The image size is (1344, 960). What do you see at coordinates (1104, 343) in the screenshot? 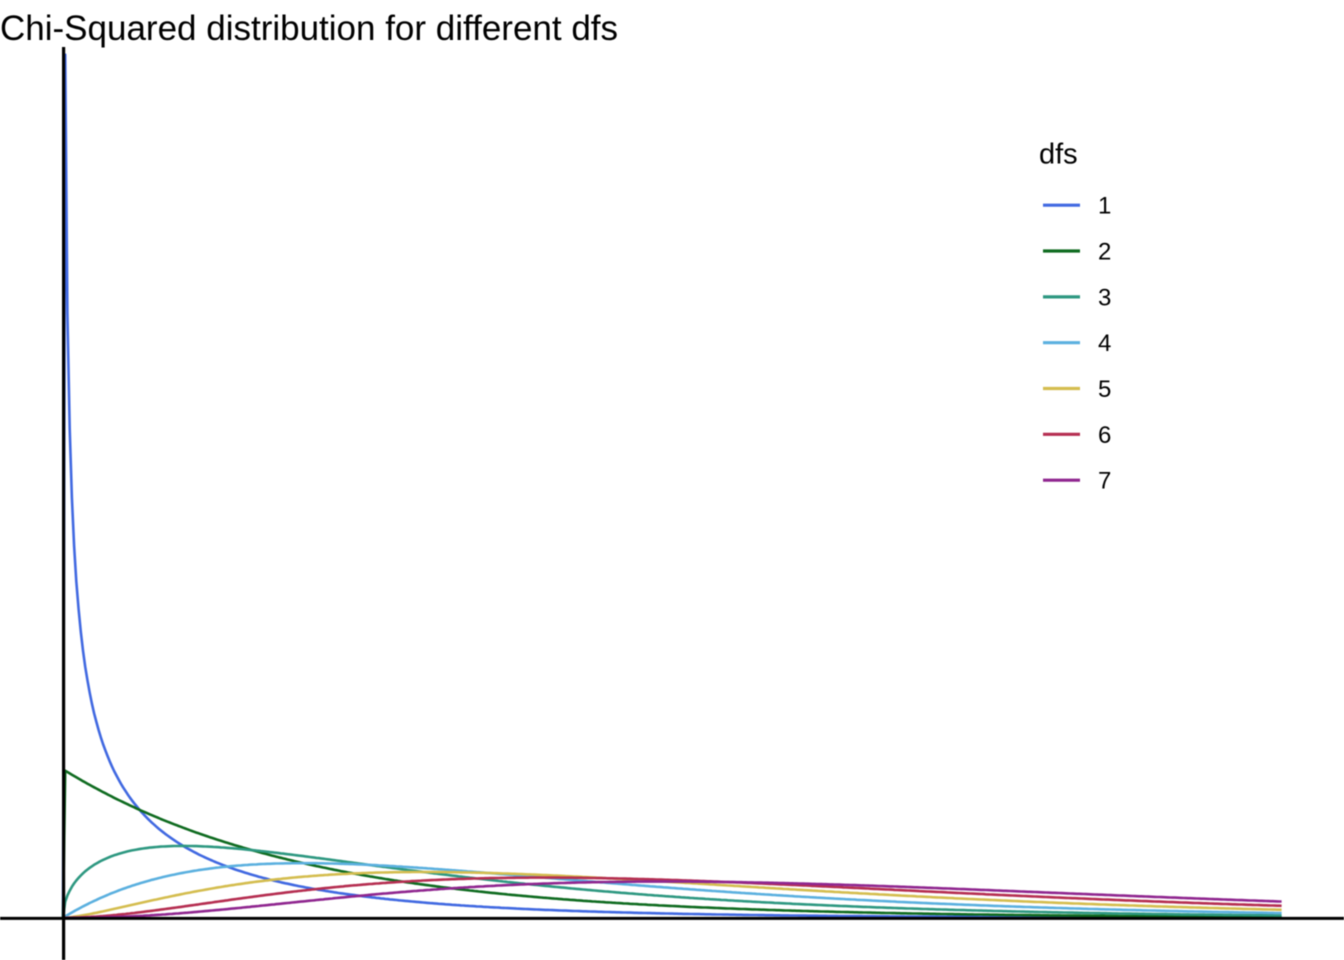
I see `svg-text: 4` at bounding box center [1104, 343].